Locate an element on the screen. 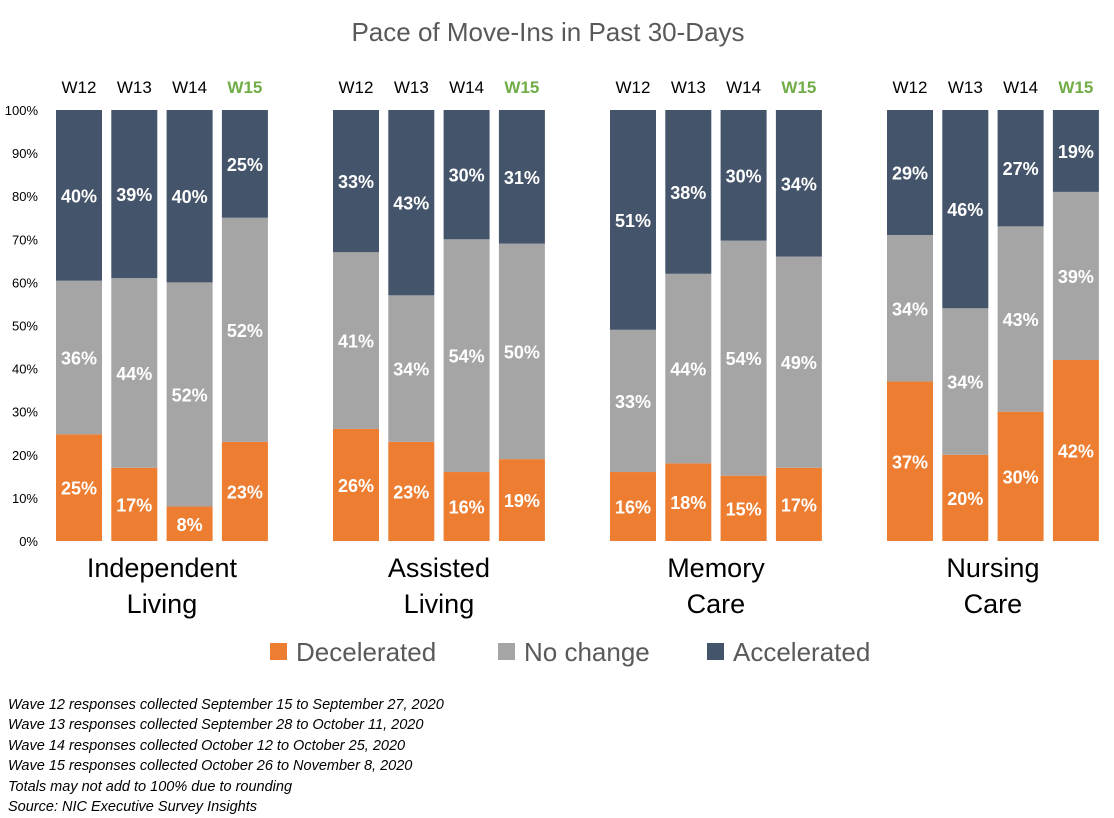 The image size is (1114, 818). data-label: 54% is located at coordinates (467, 357).